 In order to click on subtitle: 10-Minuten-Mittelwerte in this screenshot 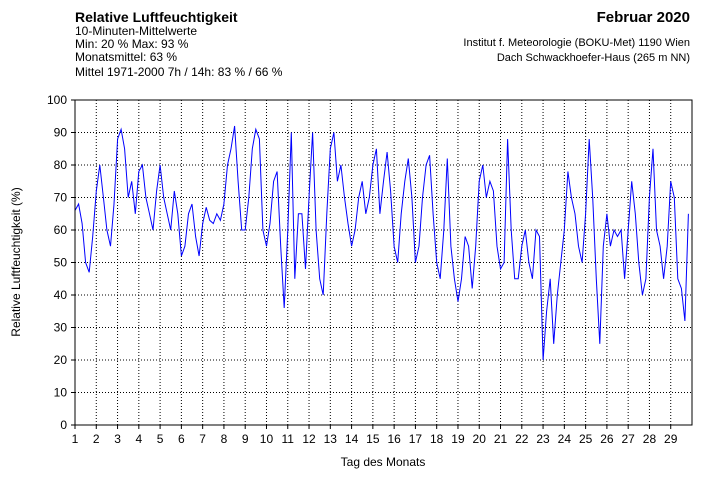, I will do `click(136, 31)`.